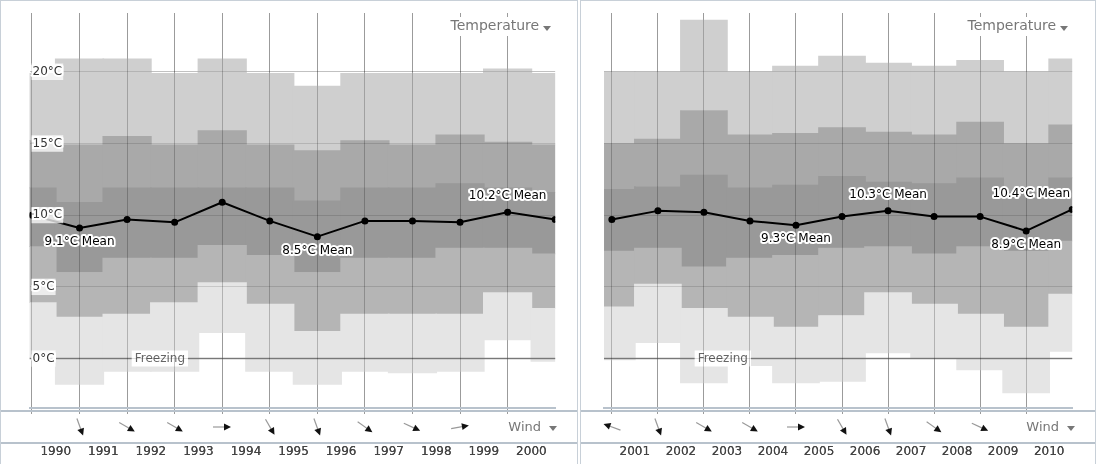  I want to click on y-tick-label: 5°C, so click(43, 285).